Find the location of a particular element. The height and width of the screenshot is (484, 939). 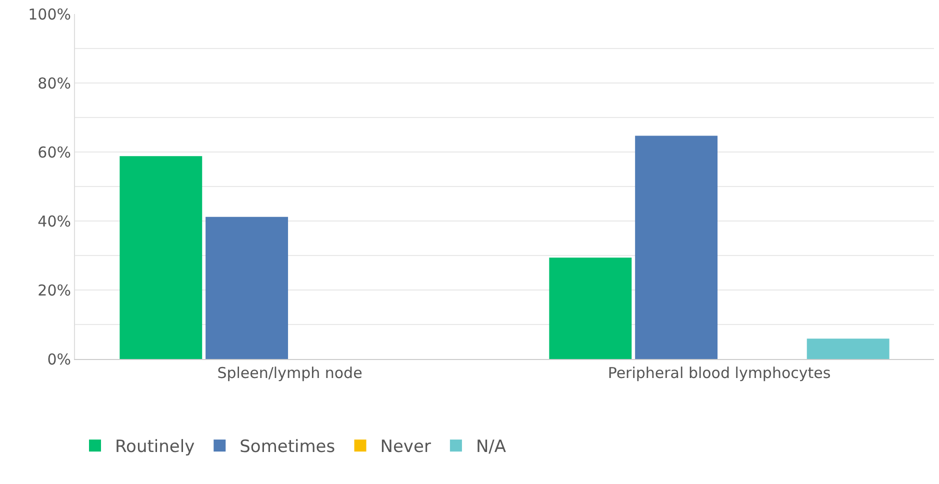

y-tick-label: 100% is located at coordinates (49, 14).